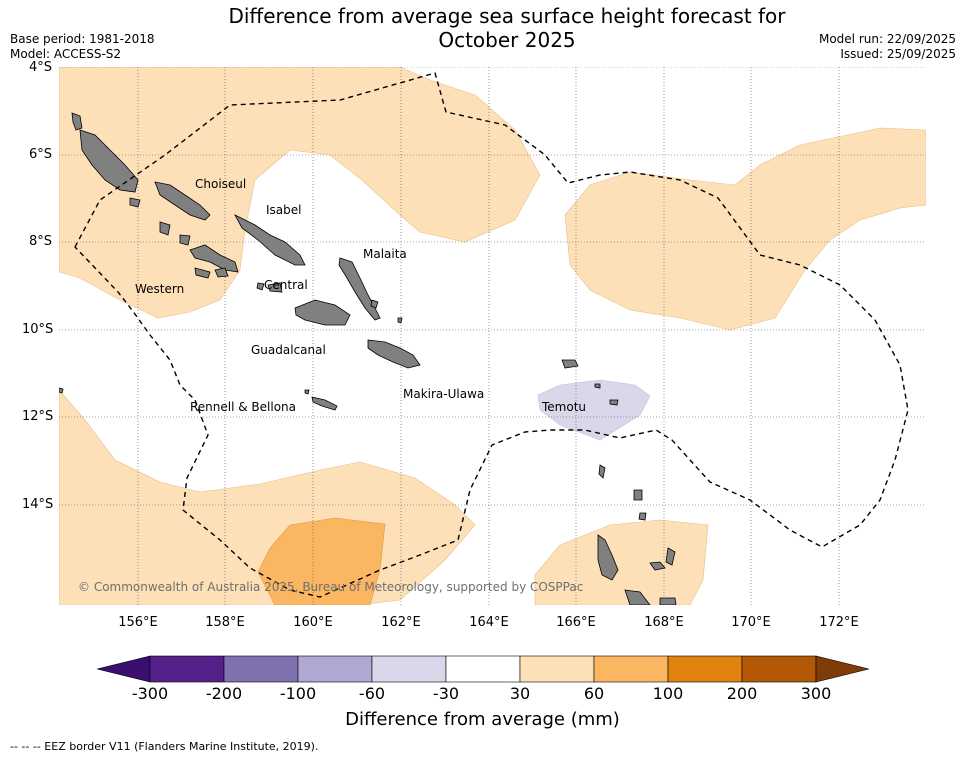 The image size is (965, 758). I want to click on island-isabel, so click(270, 240).